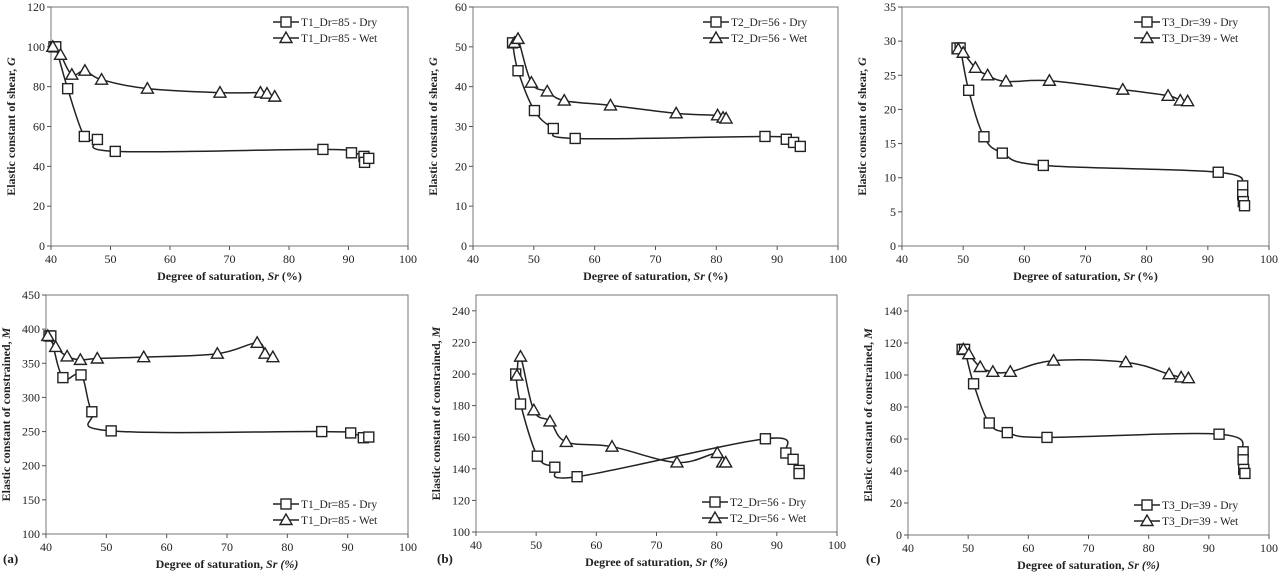  I want to click on y-tick-label: 35, so click(890, 7).